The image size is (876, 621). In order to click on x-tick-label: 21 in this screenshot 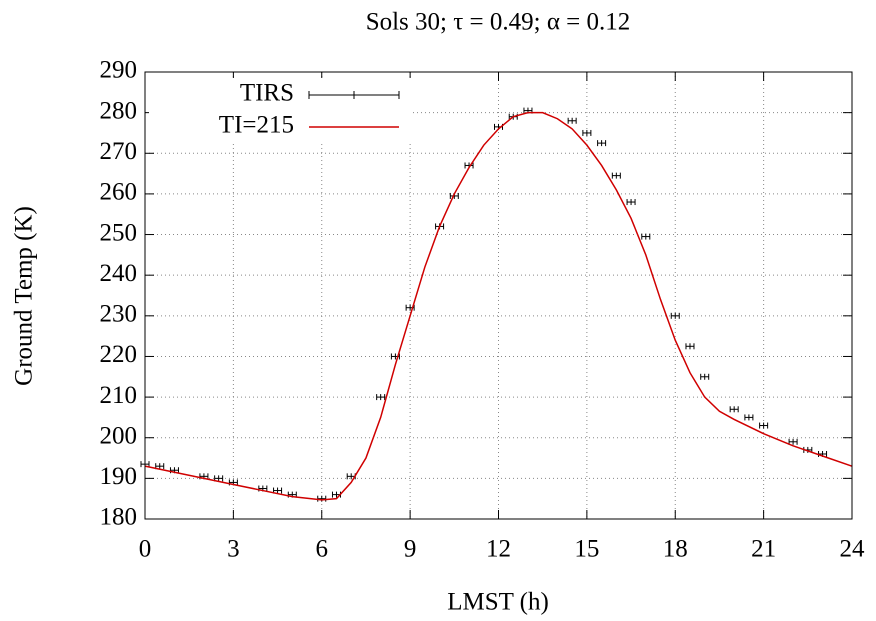, I will do `click(763, 549)`.